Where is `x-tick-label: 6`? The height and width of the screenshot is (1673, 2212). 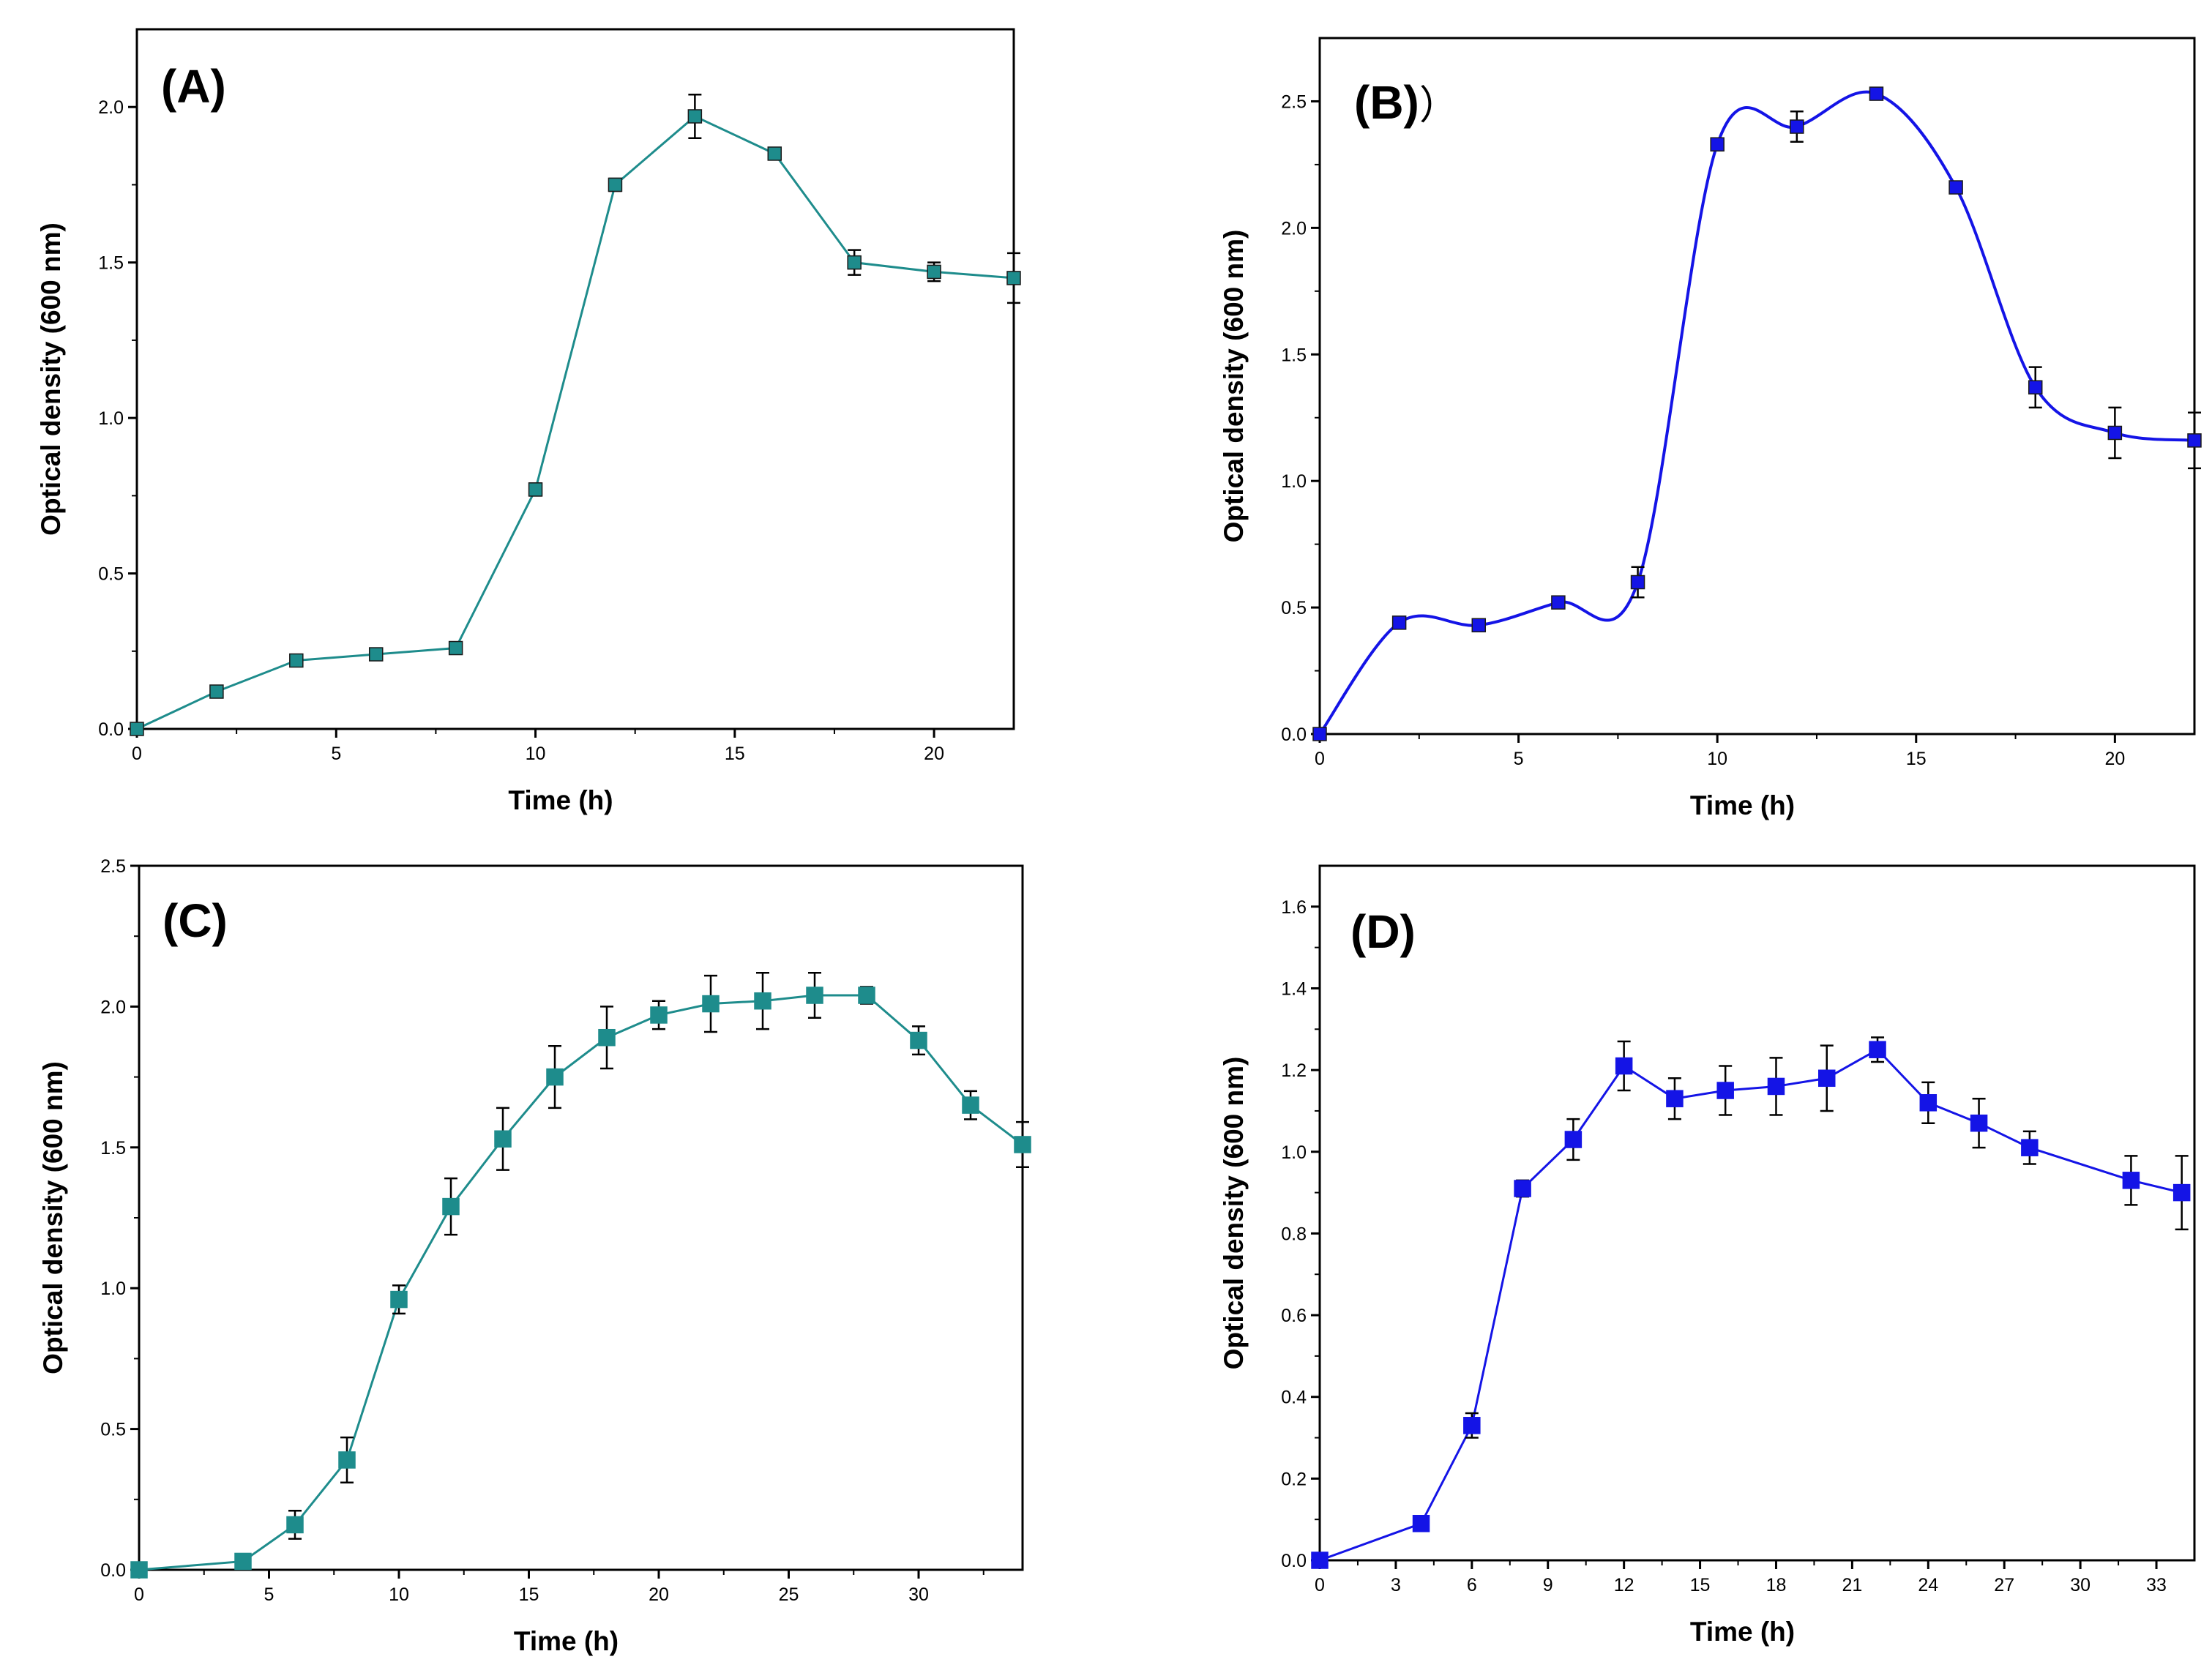 x-tick-label: 6 is located at coordinates (1472, 1585).